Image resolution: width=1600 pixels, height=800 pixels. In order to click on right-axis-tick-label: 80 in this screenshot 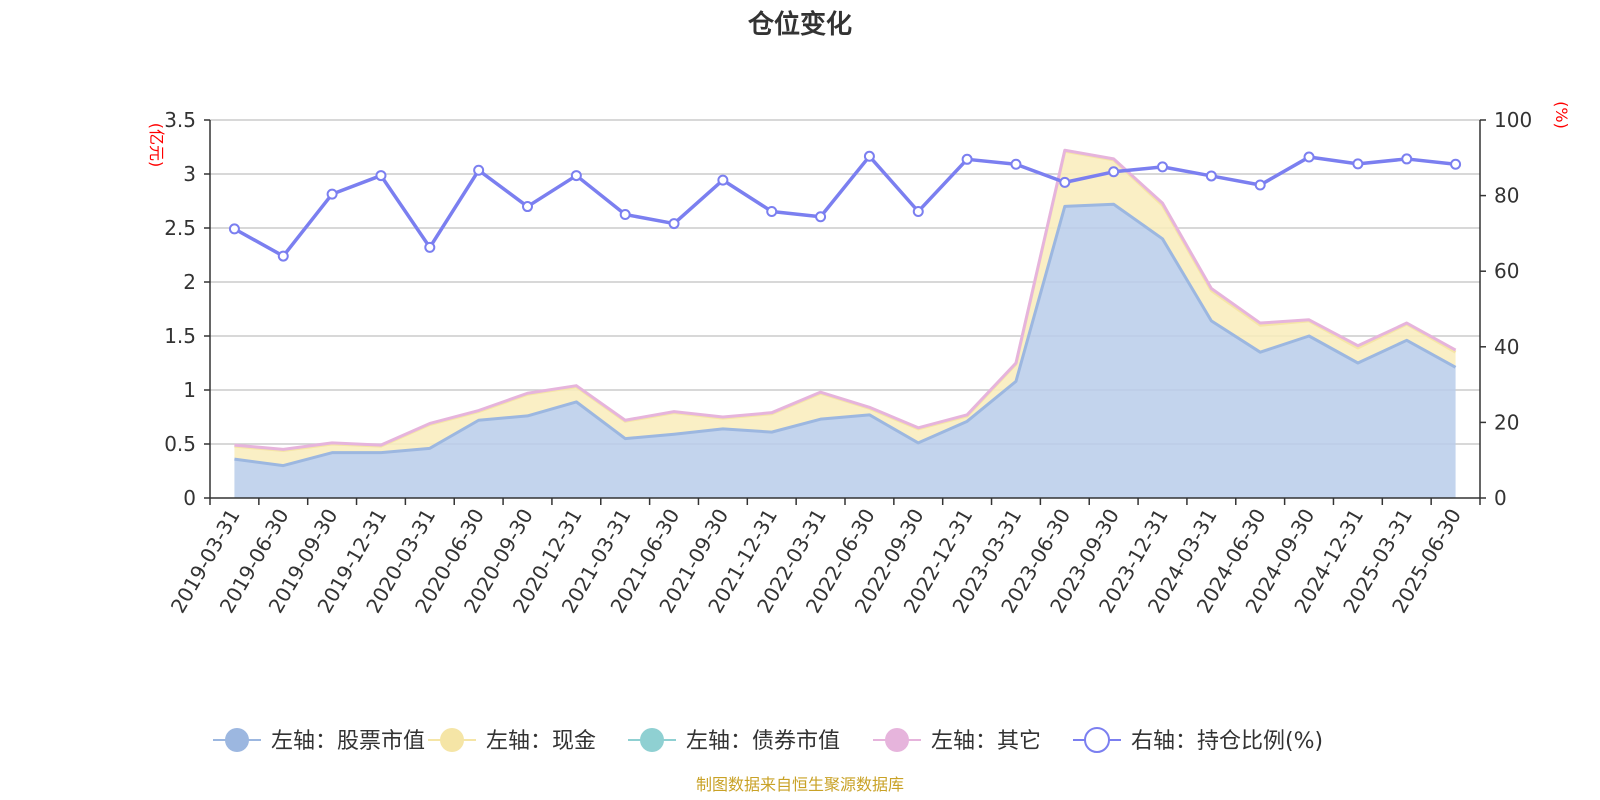, I will do `click(1506, 196)`.